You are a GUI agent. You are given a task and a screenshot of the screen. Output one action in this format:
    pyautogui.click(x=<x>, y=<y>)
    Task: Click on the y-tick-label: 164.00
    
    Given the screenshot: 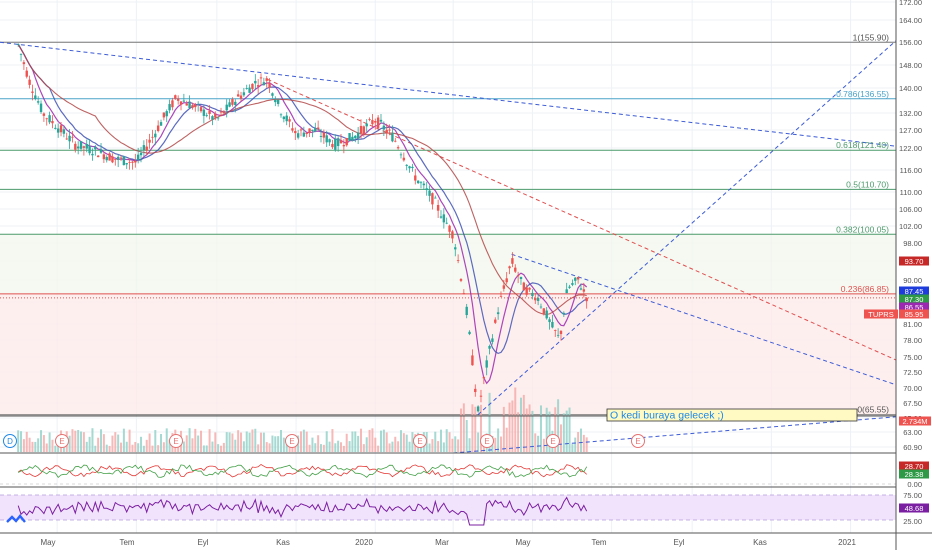 What is the action you would take?
    pyautogui.click(x=910, y=20)
    